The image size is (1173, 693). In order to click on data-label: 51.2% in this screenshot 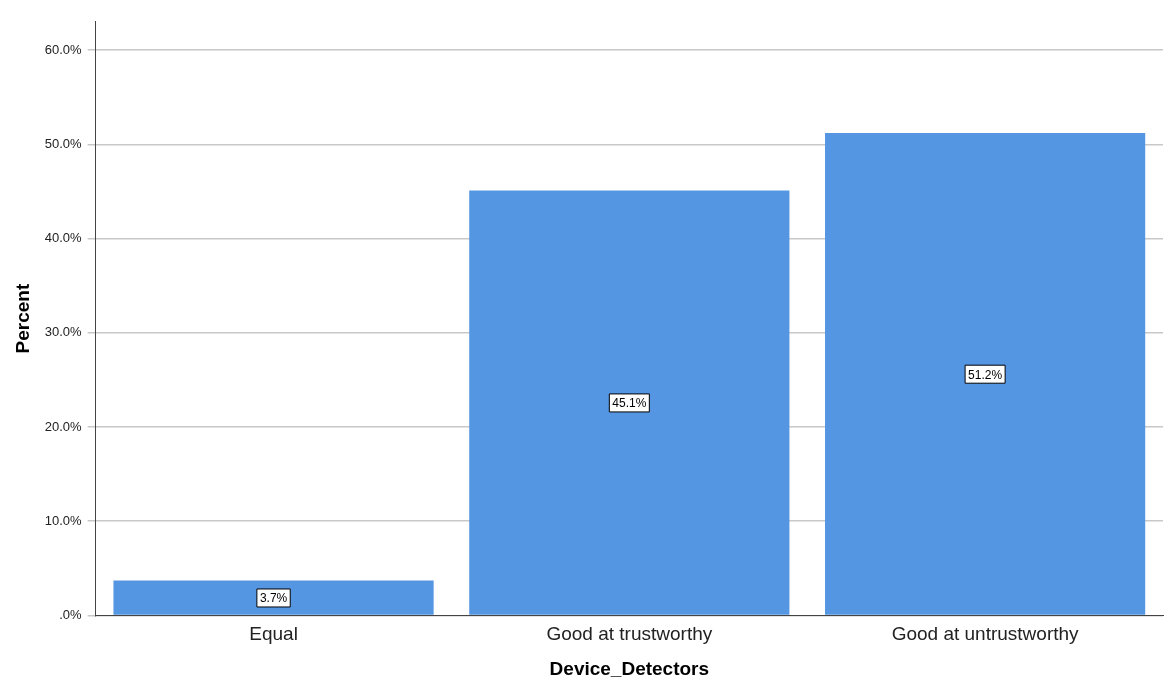, I will do `click(985, 374)`.